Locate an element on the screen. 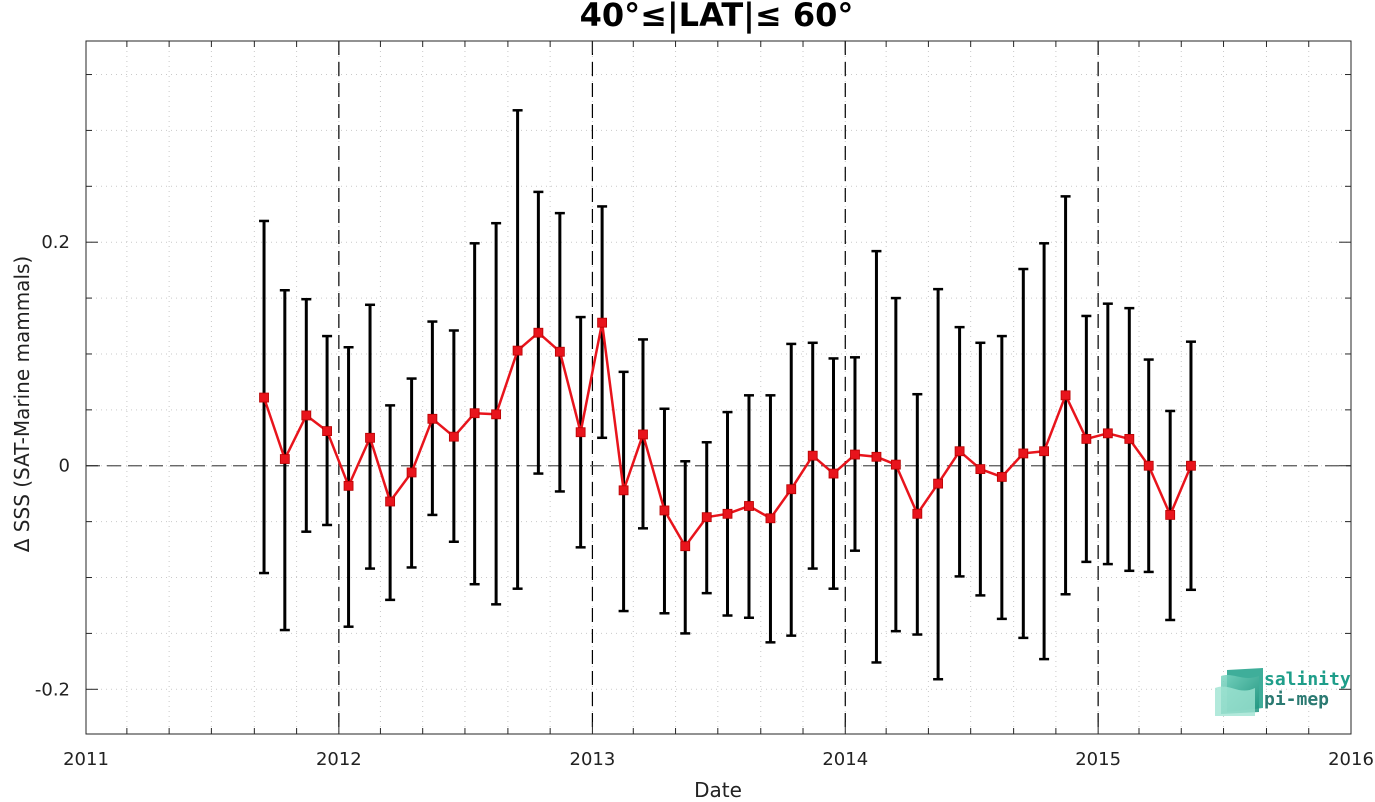 The height and width of the screenshot is (802, 1375). x-tick-label: 2011 is located at coordinates (86, 759).